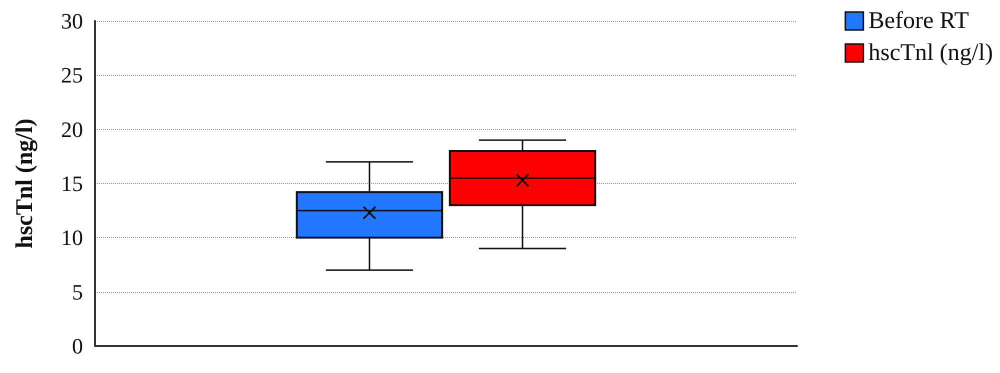 The image size is (1000, 373). What do you see at coordinates (77, 346) in the screenshot?
I see `y-tick-label: 0` at bounding box center [77, 346].